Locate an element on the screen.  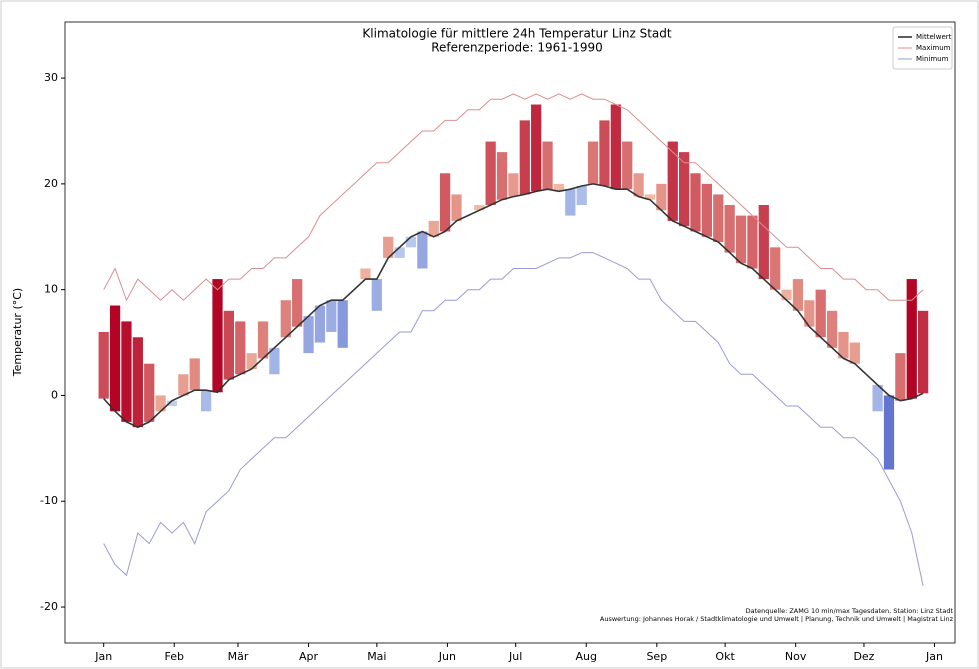
y-tick-label: -10 is located at coordinates (49, 500).